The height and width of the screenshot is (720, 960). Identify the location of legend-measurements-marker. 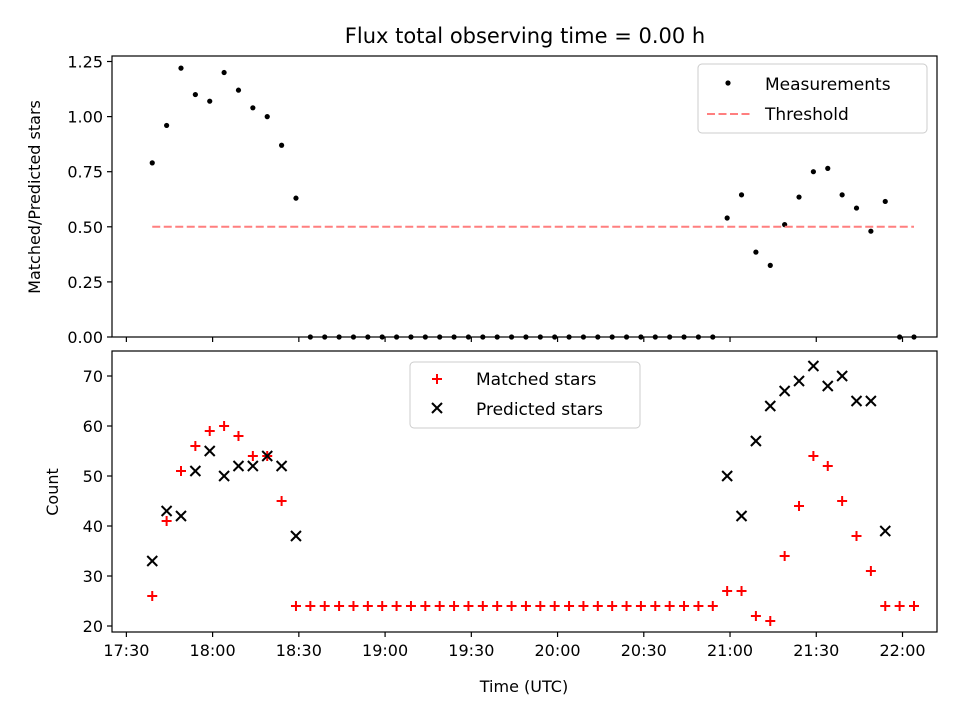
(728, 83).